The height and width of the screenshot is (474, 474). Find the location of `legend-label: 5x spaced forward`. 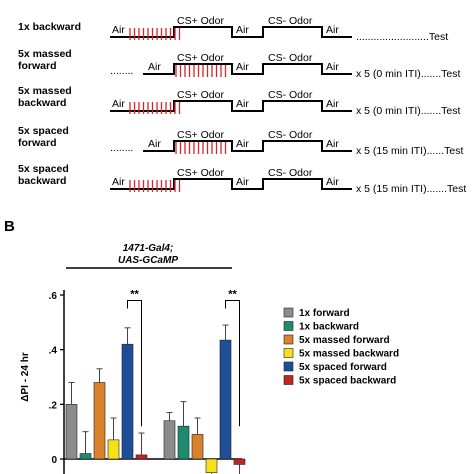

legend-label: 5x spaced forward is located at coordinates (343, 367).